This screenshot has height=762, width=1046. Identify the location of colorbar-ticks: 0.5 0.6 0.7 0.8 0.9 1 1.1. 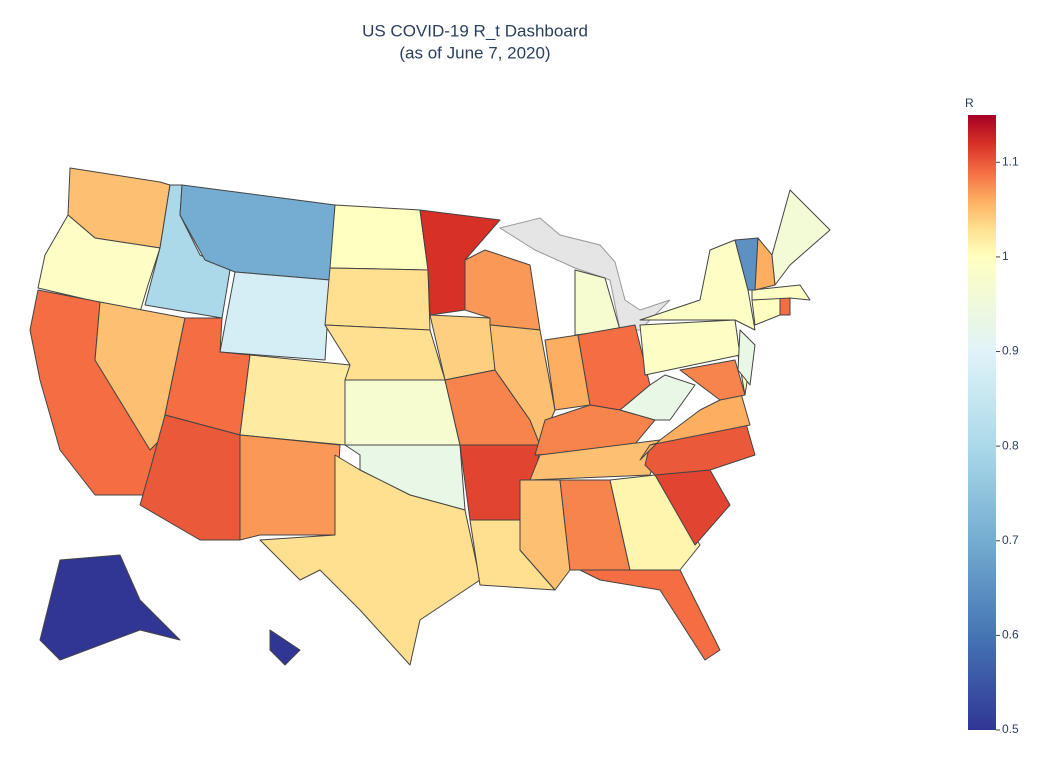
(1007, 445).